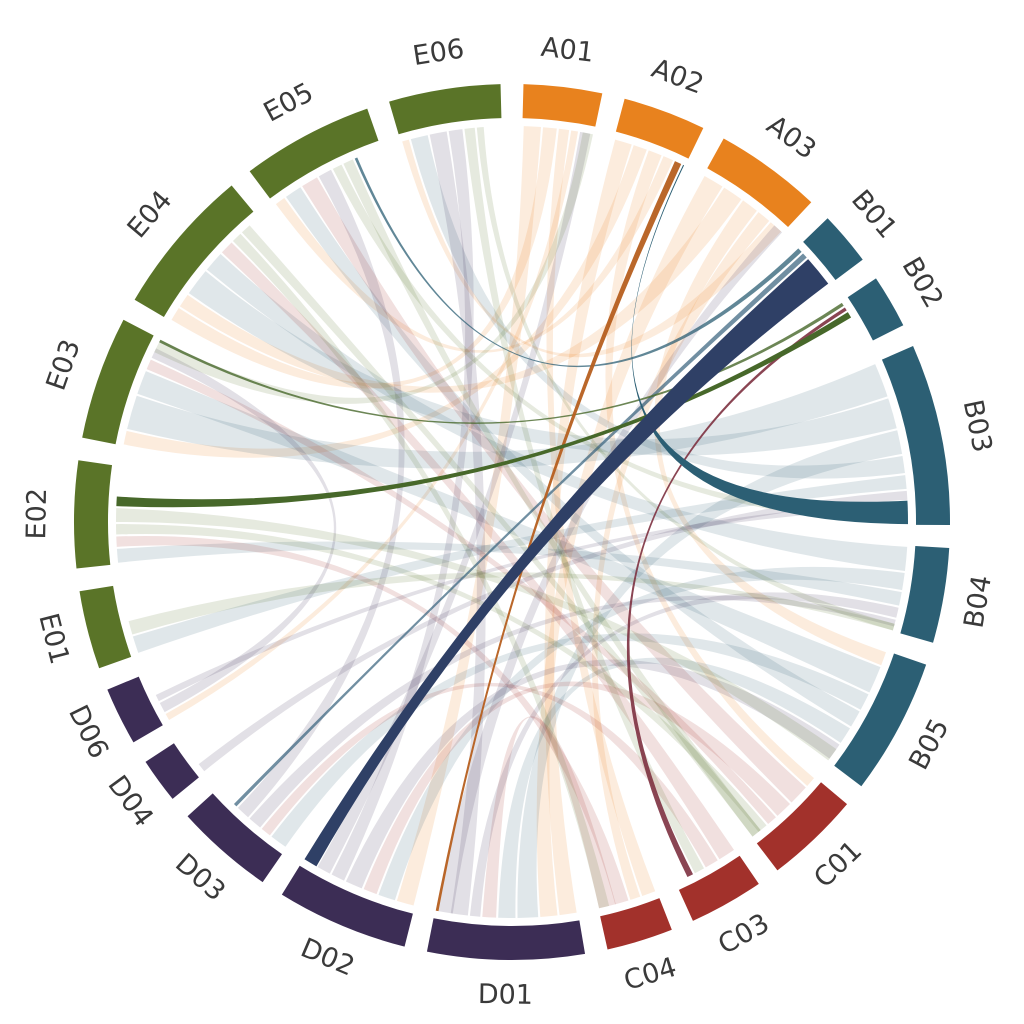 This screenshot has width=1024, height=1024. I want to click on label-E01: E01, so click(53, 638).